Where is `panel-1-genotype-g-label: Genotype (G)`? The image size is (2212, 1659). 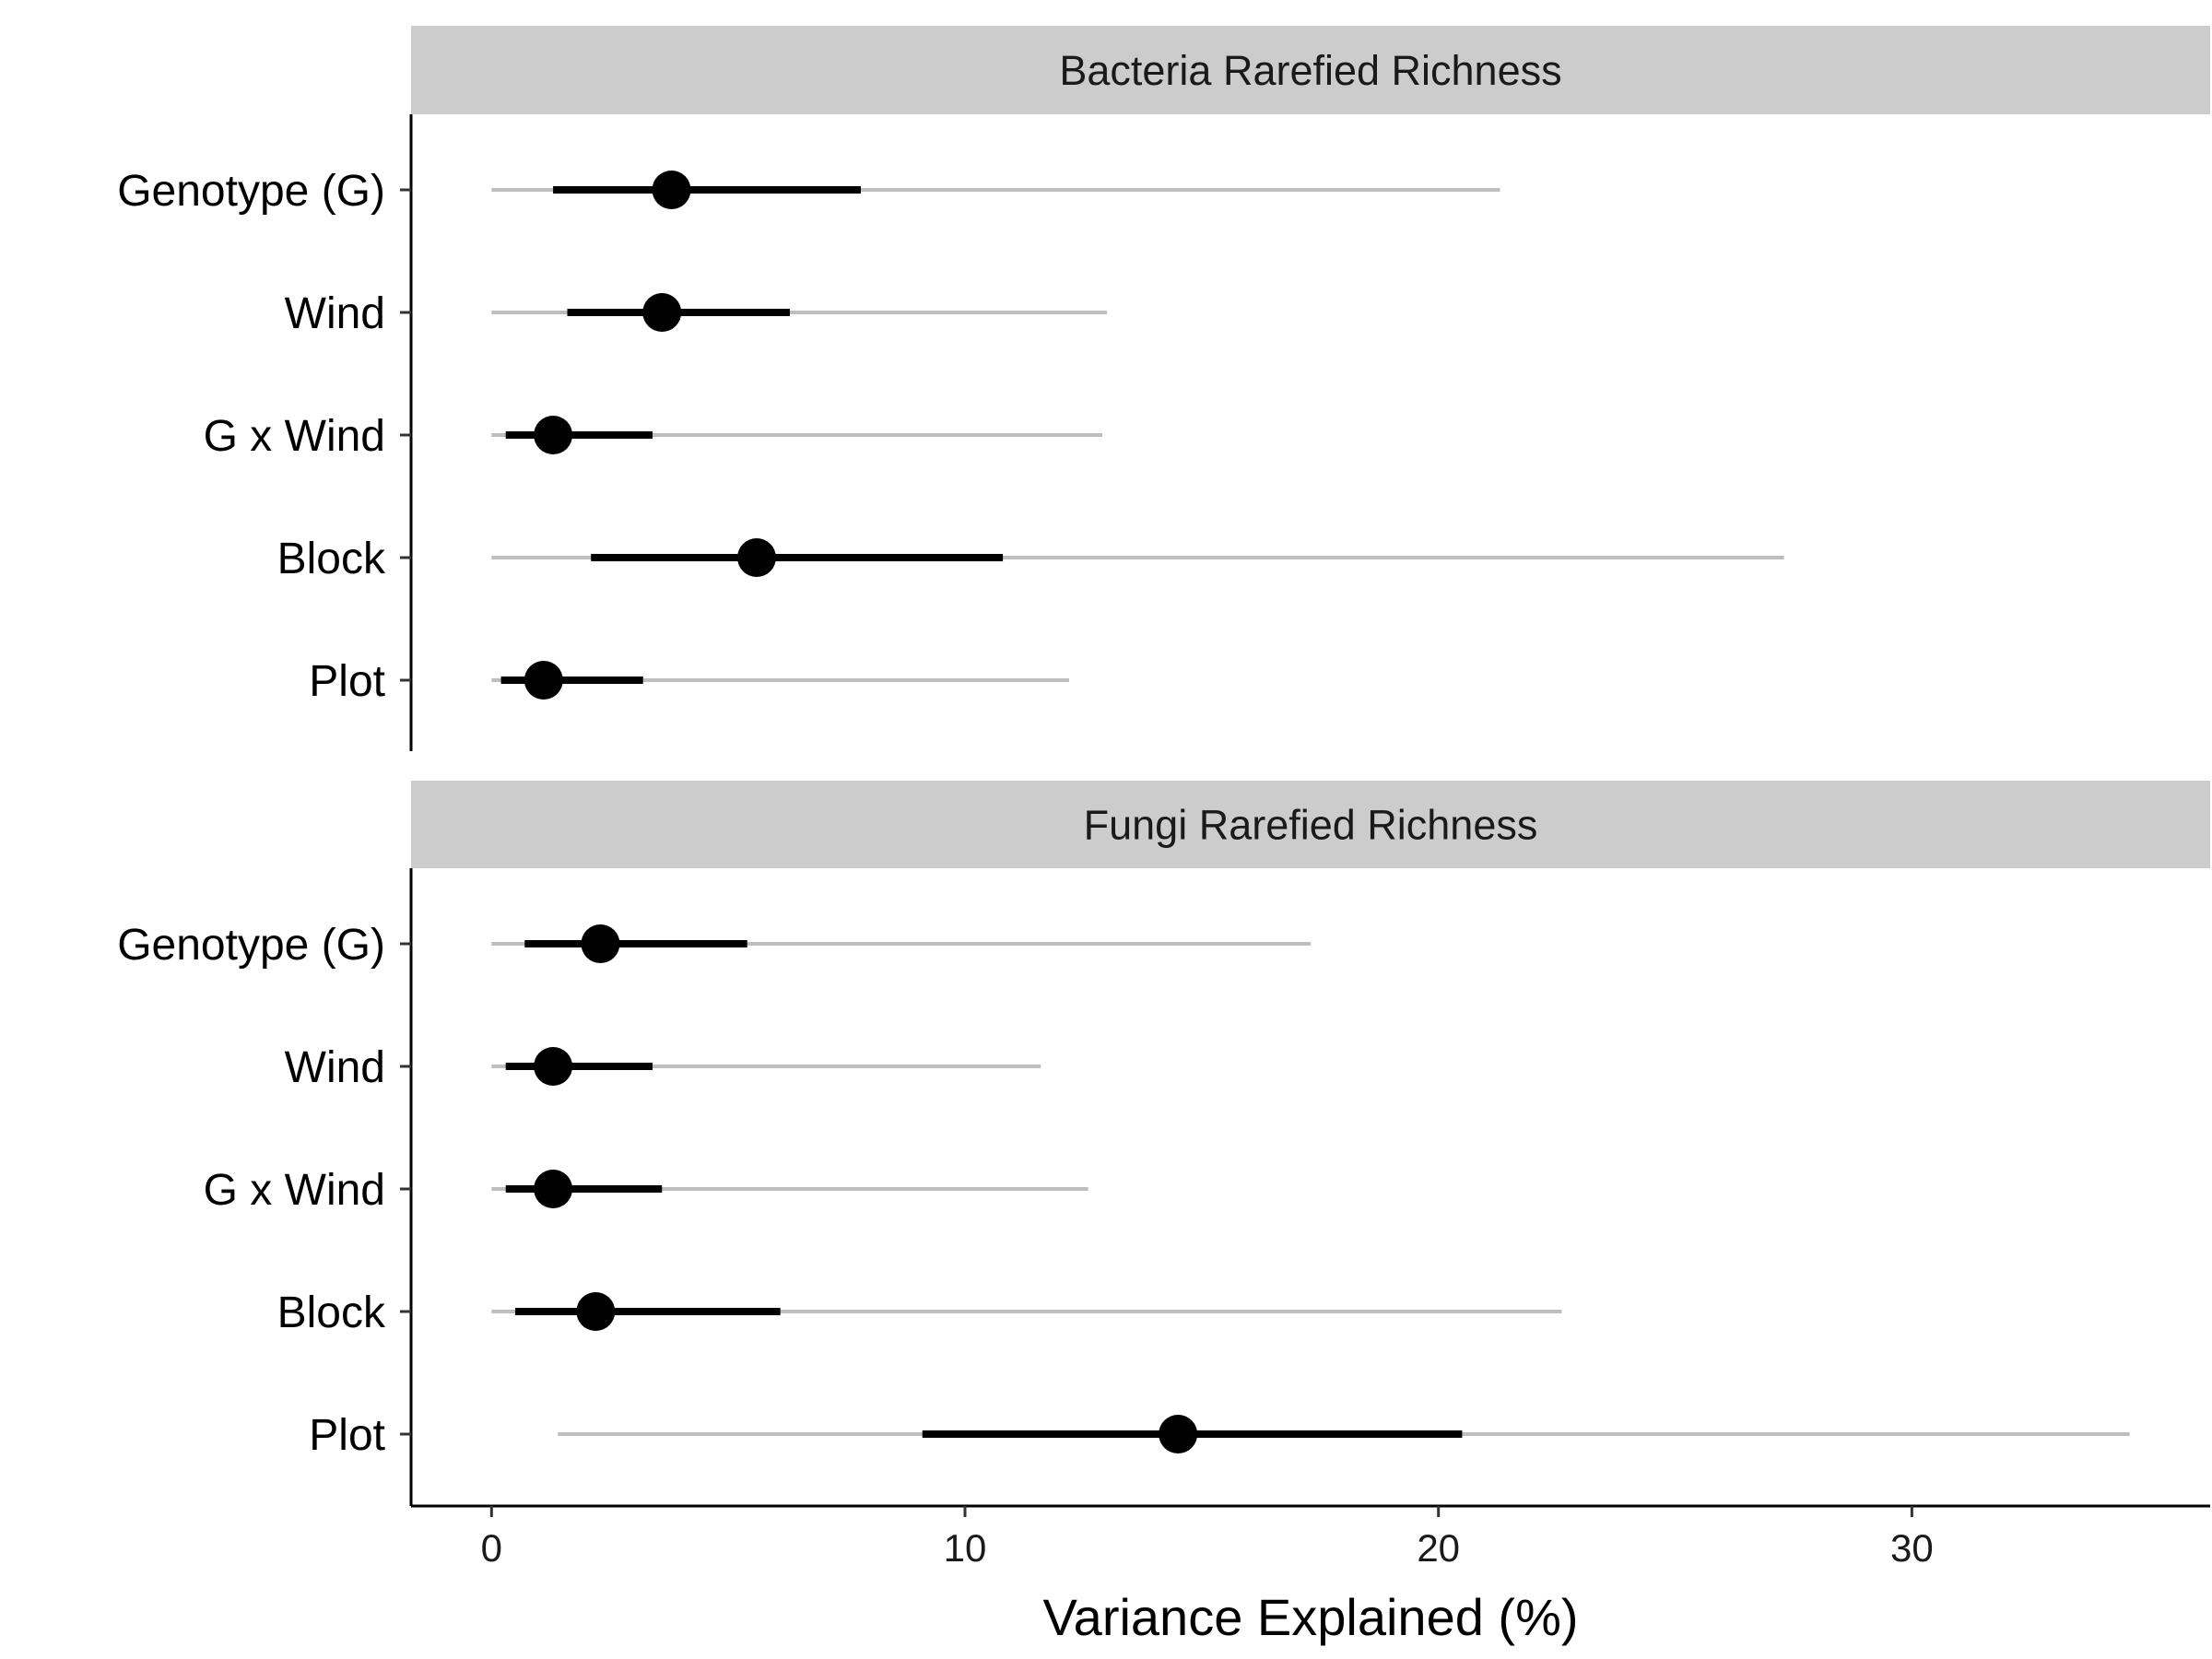
panel-1-genotype-g-label: Genotype (G) is located at coordinates (251, 191).